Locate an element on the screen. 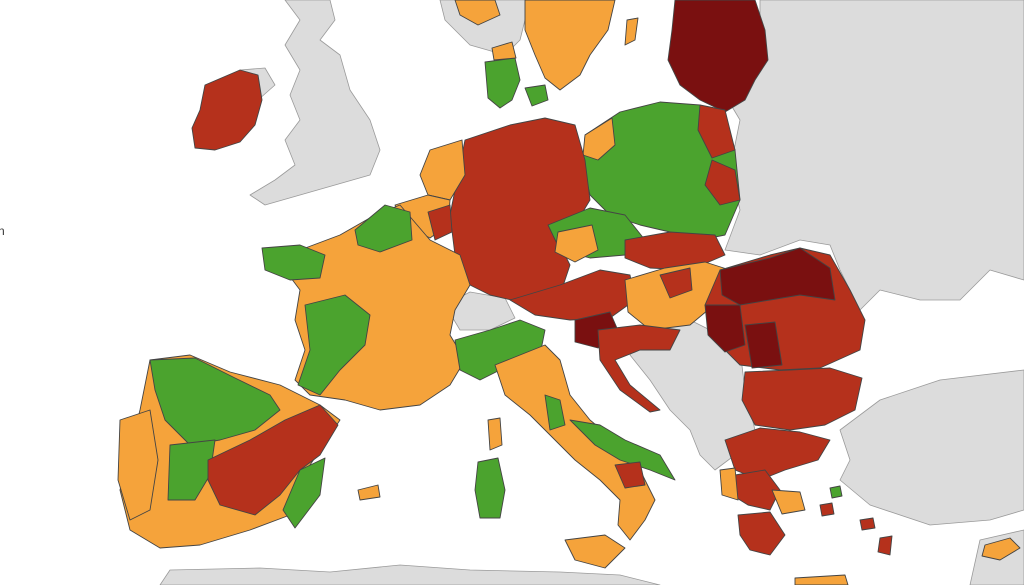 This screenshot has width=1024, height=585. region-bulgaria is located at coordinates (802, 399).